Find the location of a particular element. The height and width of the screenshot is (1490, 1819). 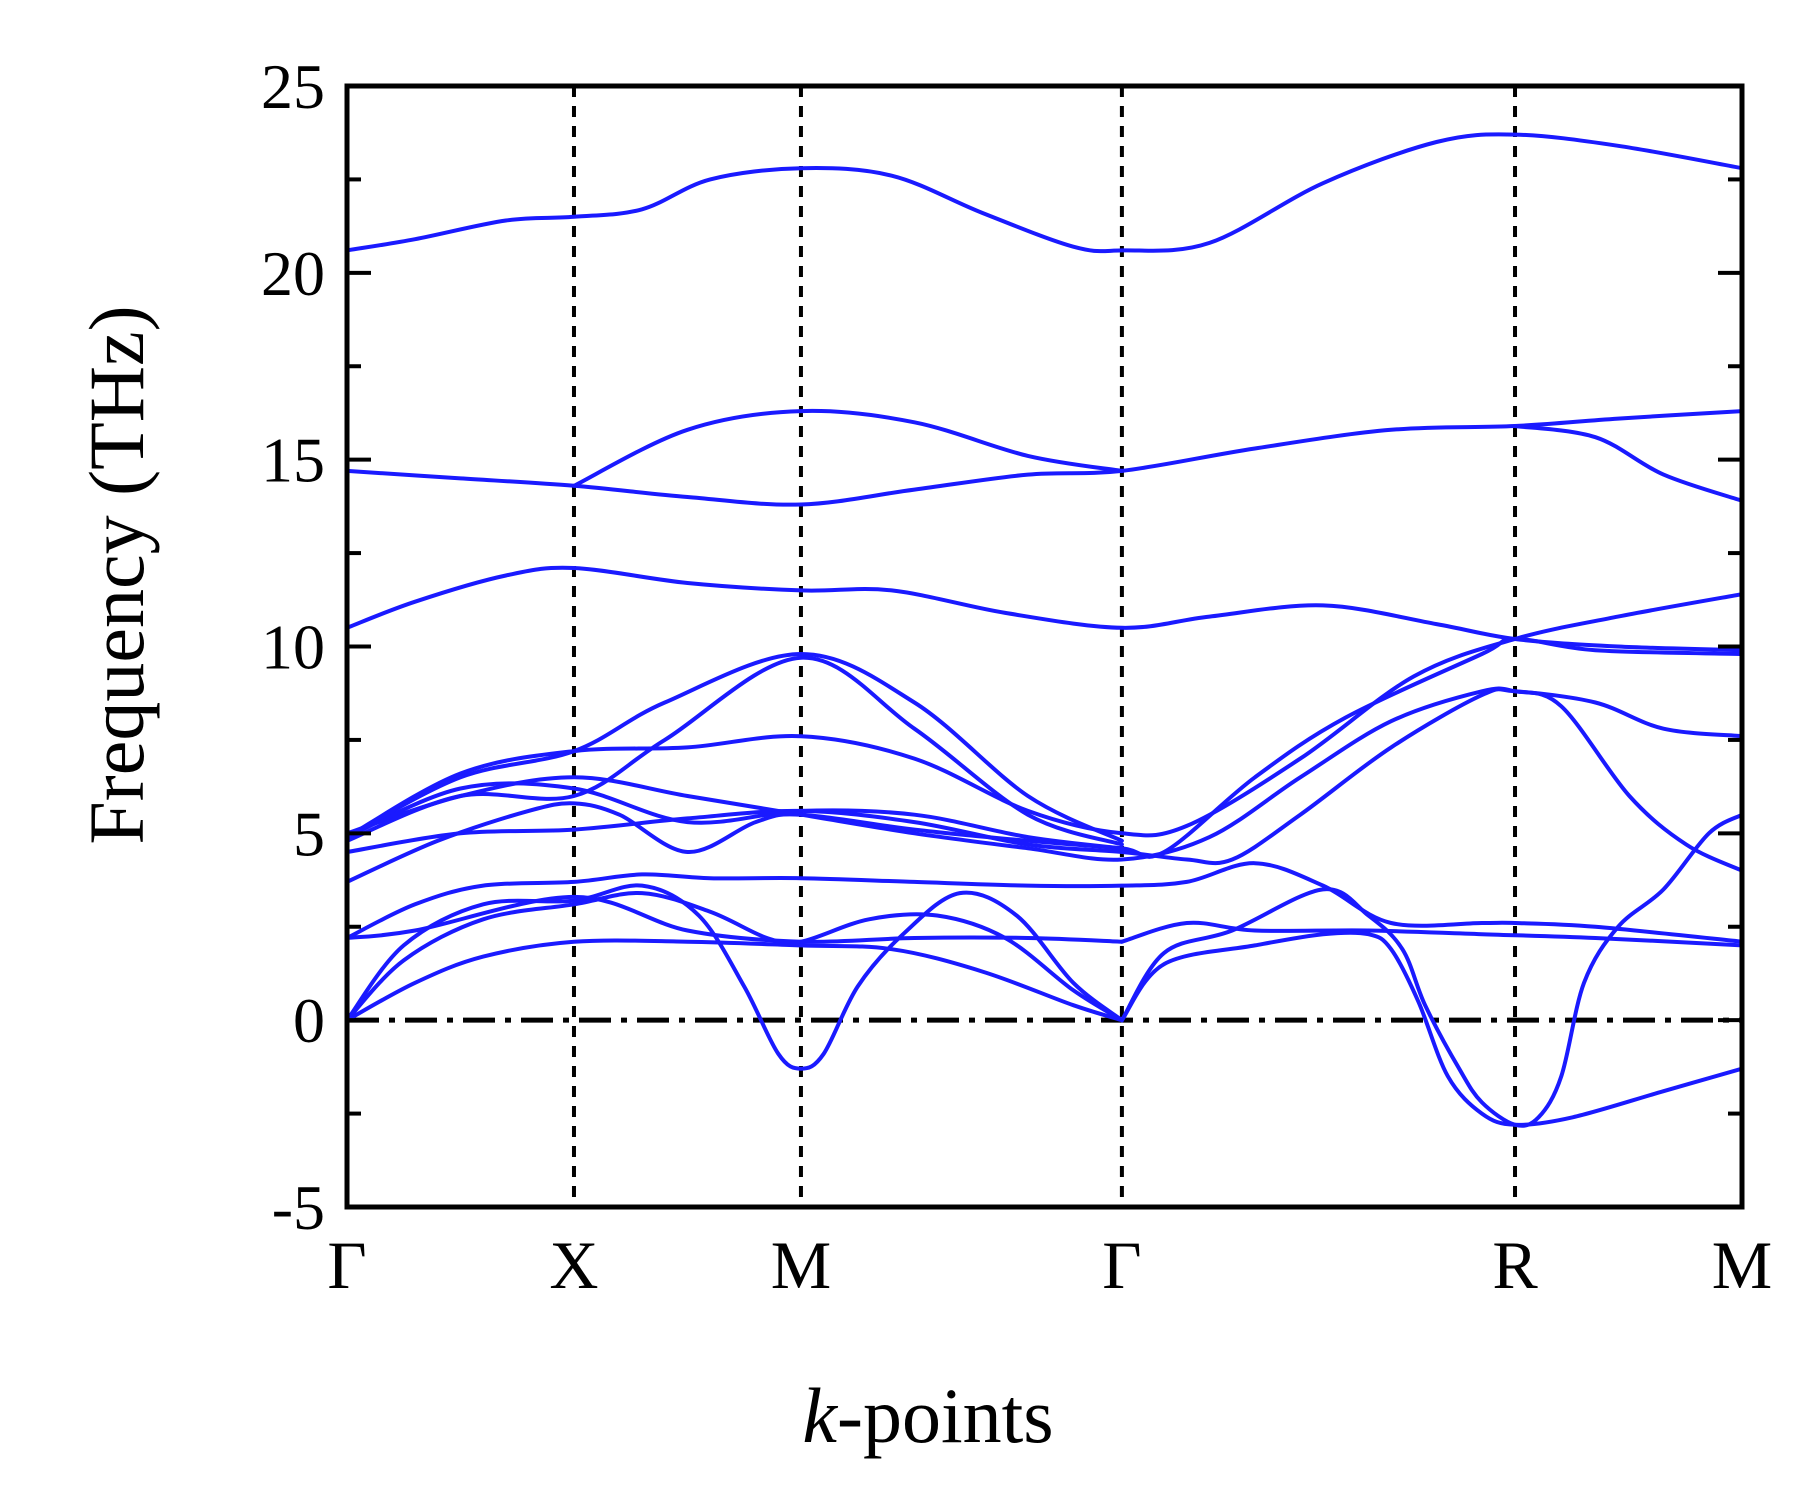

x-axis-label: k-points is located at coordinates (927, 1415).